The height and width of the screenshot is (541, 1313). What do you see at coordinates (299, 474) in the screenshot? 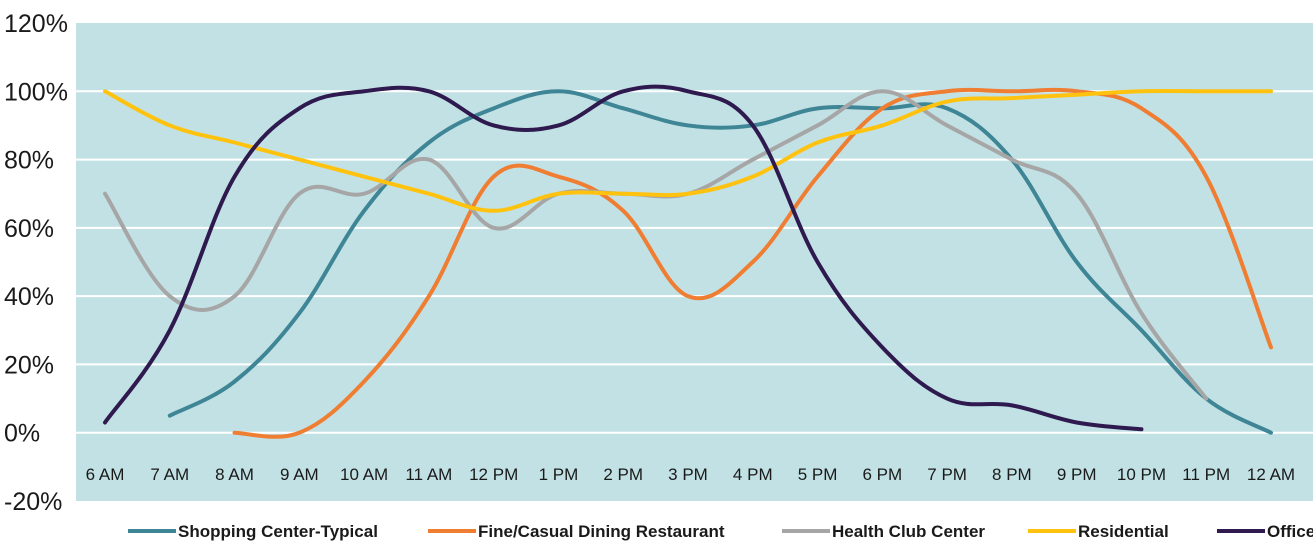
I see `x-tick-label: 9 AM` at bounding box center [299, 474].